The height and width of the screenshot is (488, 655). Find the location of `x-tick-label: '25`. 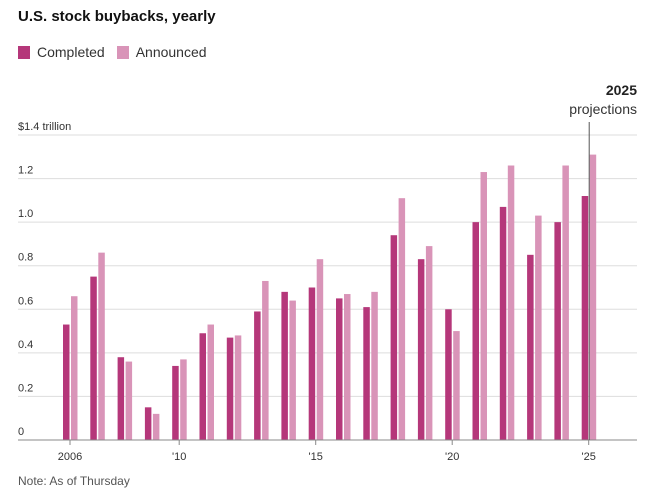

x-tick-label: '25 is located at coordinates (589, 457).